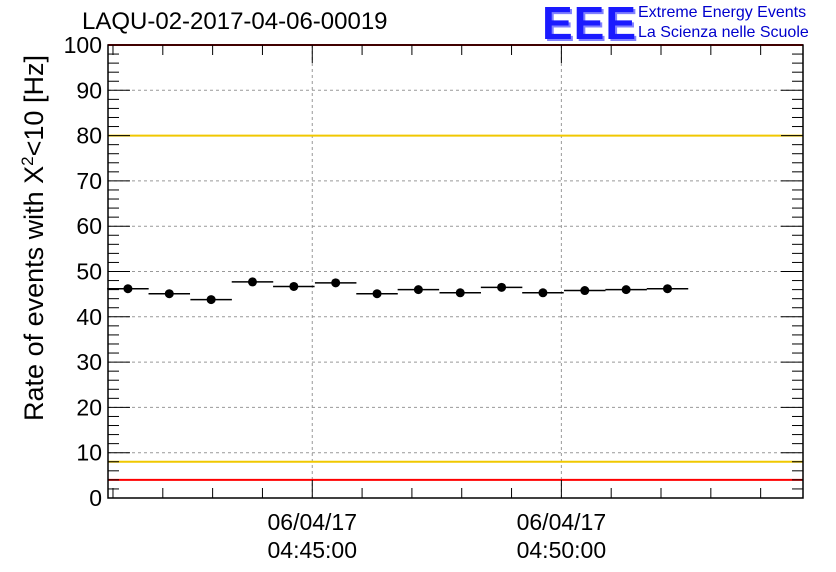 Image resolution: width=836 pixels, height=572 pixels. What do you see at coordinates (723, 32) in the screenshot?
I see `logo-line-2: La Scienza nelle Scuole` at bounding box center [723, 32].